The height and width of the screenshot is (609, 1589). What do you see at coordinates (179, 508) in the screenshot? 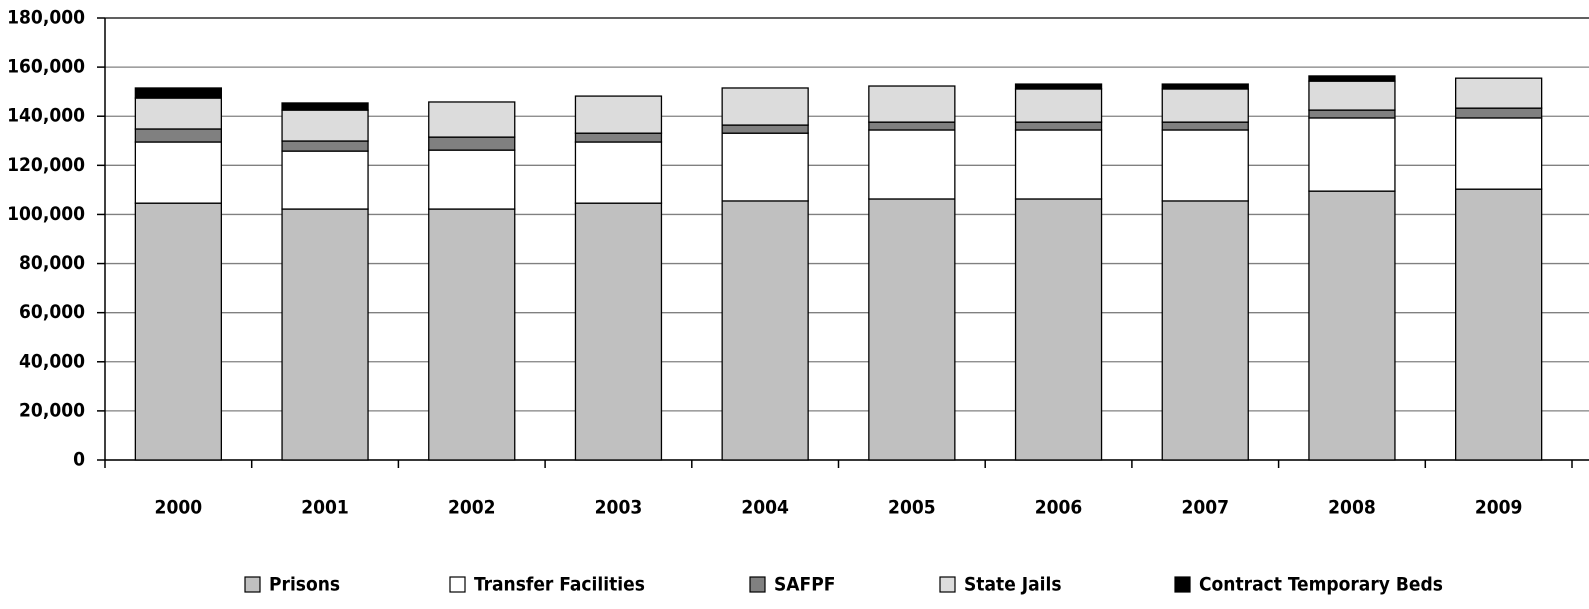
I see `x-tick-label: 2000` at bounding box center [179, 508].